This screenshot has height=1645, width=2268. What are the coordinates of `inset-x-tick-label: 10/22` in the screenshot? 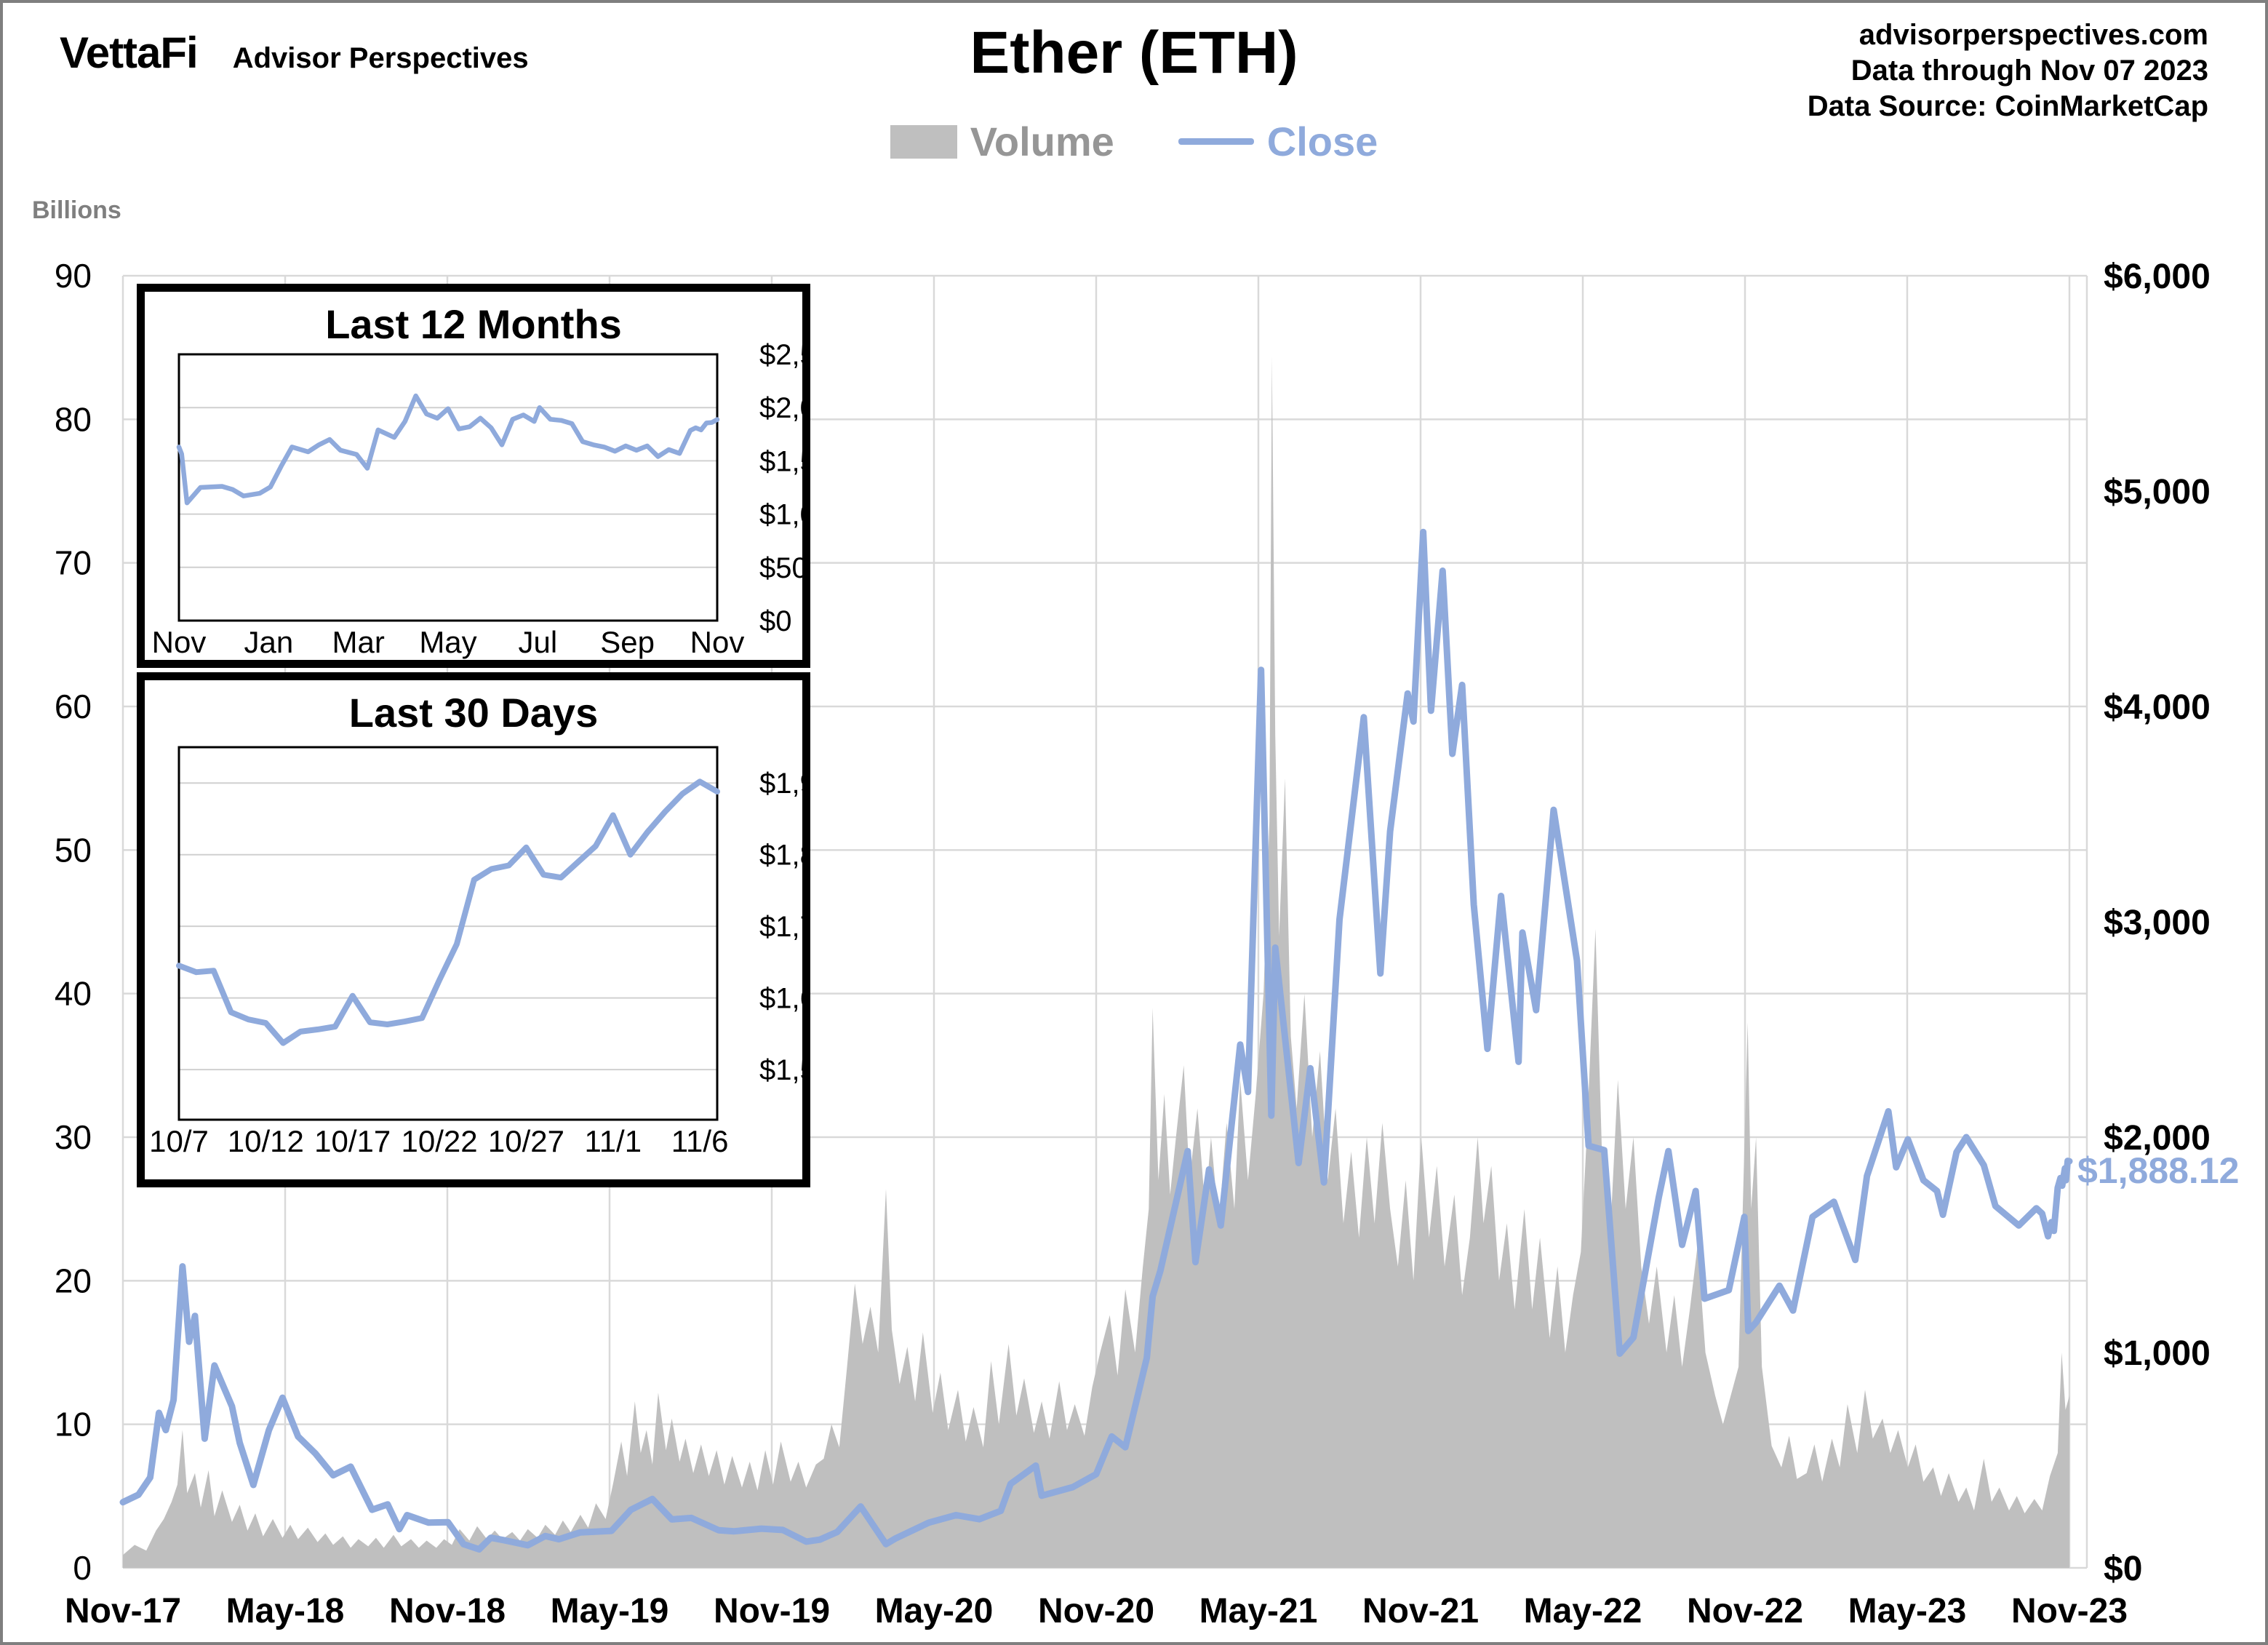 It's located at (440, 1141).